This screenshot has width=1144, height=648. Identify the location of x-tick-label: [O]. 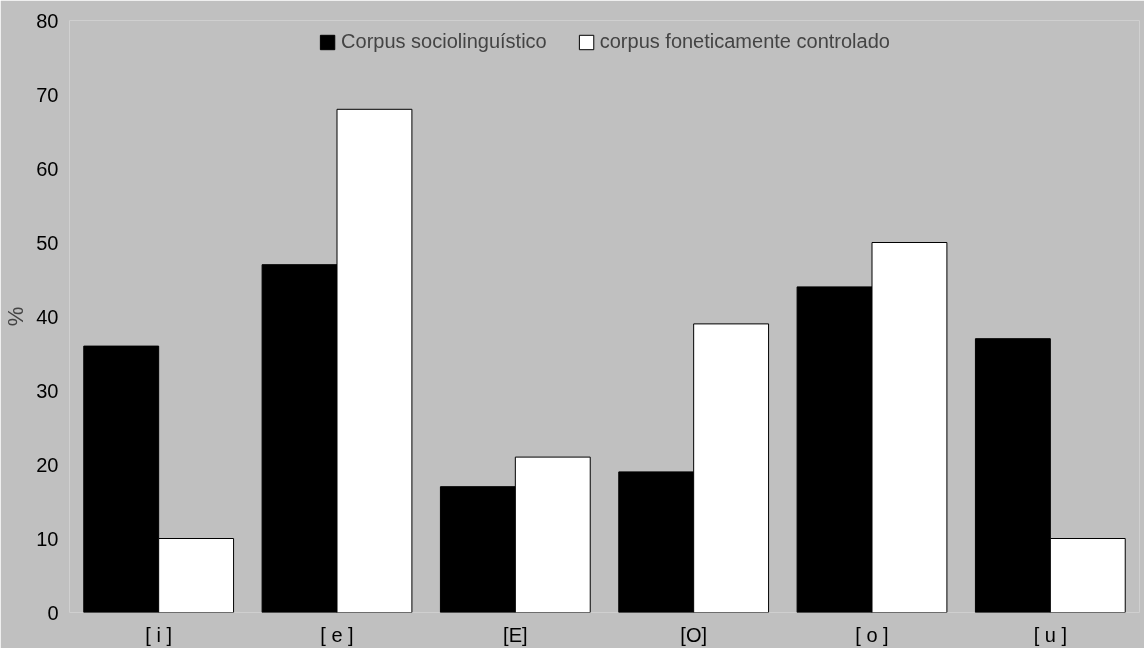
(693, 634).